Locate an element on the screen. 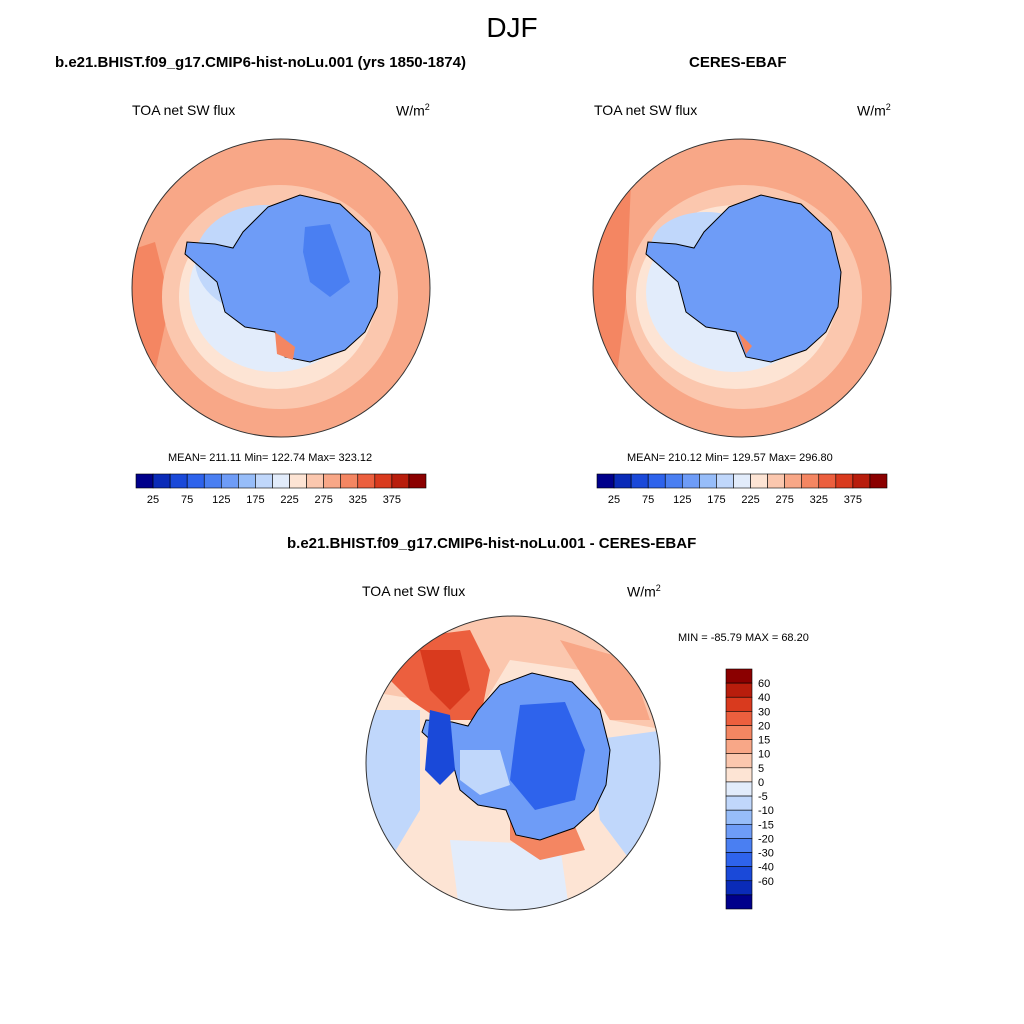 The image size is (1024, 1024). difference-colorbar: 60 40 30 20 15 10 5 0 -5 -10 -15 -20 -30 -40 -60 is located at coordinates (749, 789).